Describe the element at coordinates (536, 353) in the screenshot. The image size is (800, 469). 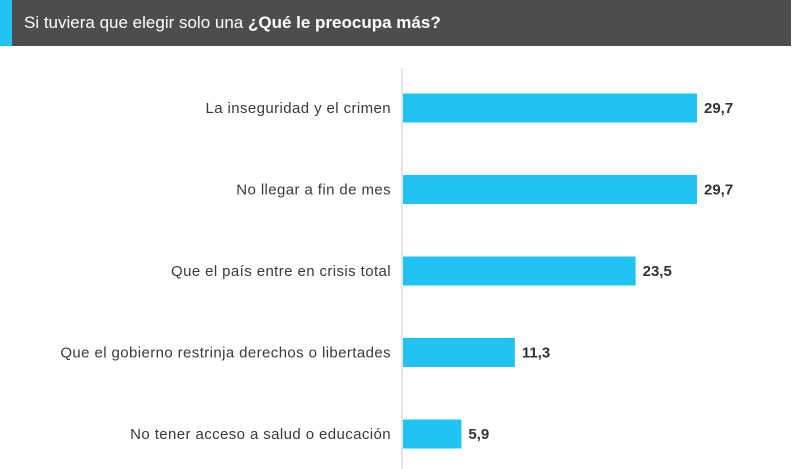
I see `value-label: 11,3` at that location.